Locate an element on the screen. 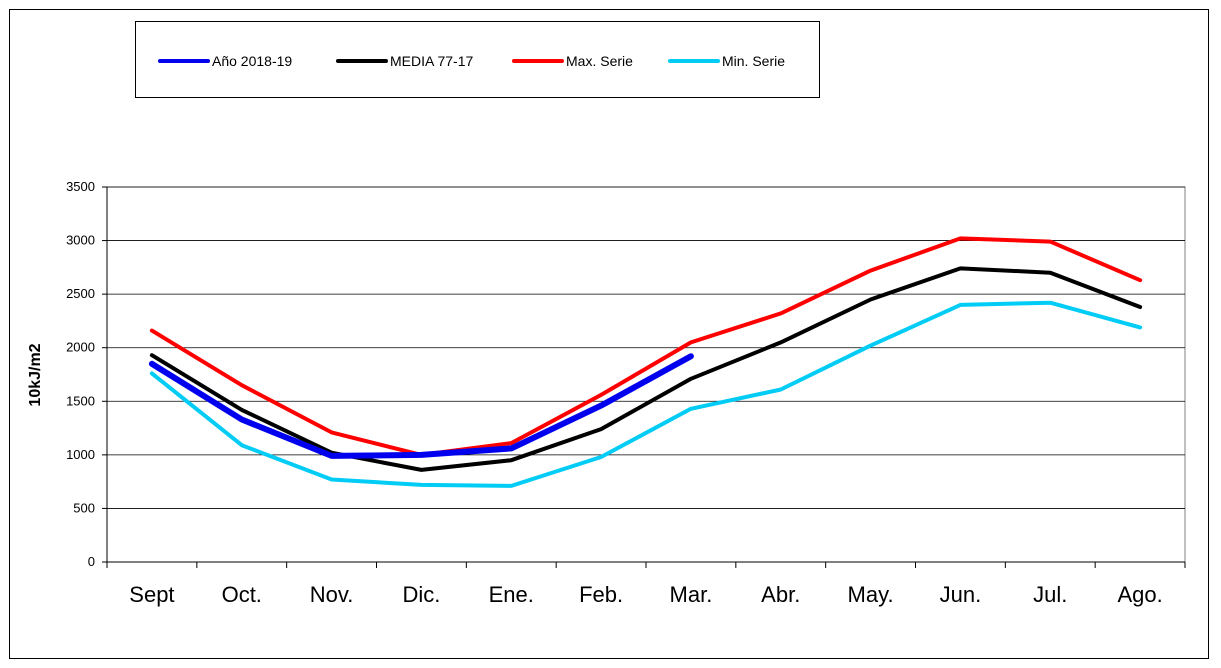 The image size is (1221, 668). legend-item-media-77-17: MEDIA 77-17 is located at coordinates (404, 61).